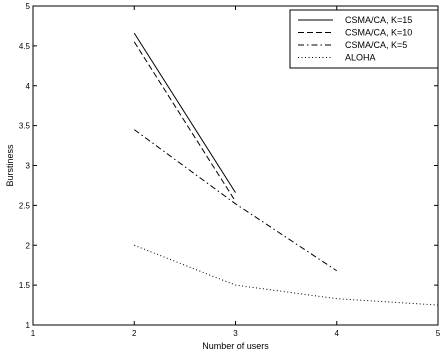  I want to click on x-tick-label: 3, so click(235, 333).